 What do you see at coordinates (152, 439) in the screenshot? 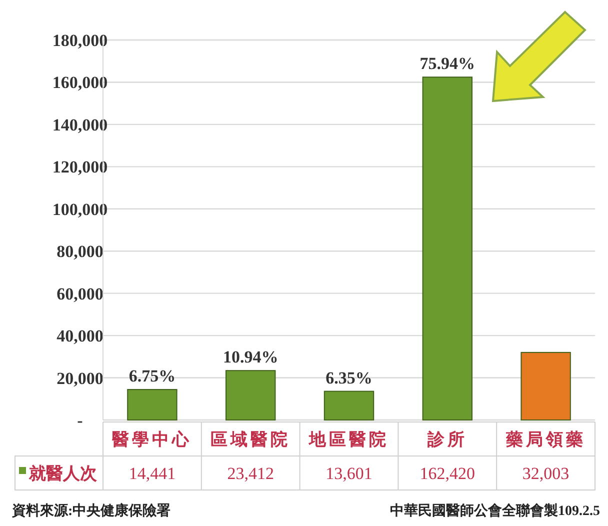
I see `x-tick-label: 醫學中心` at bounding box center [152, 439].